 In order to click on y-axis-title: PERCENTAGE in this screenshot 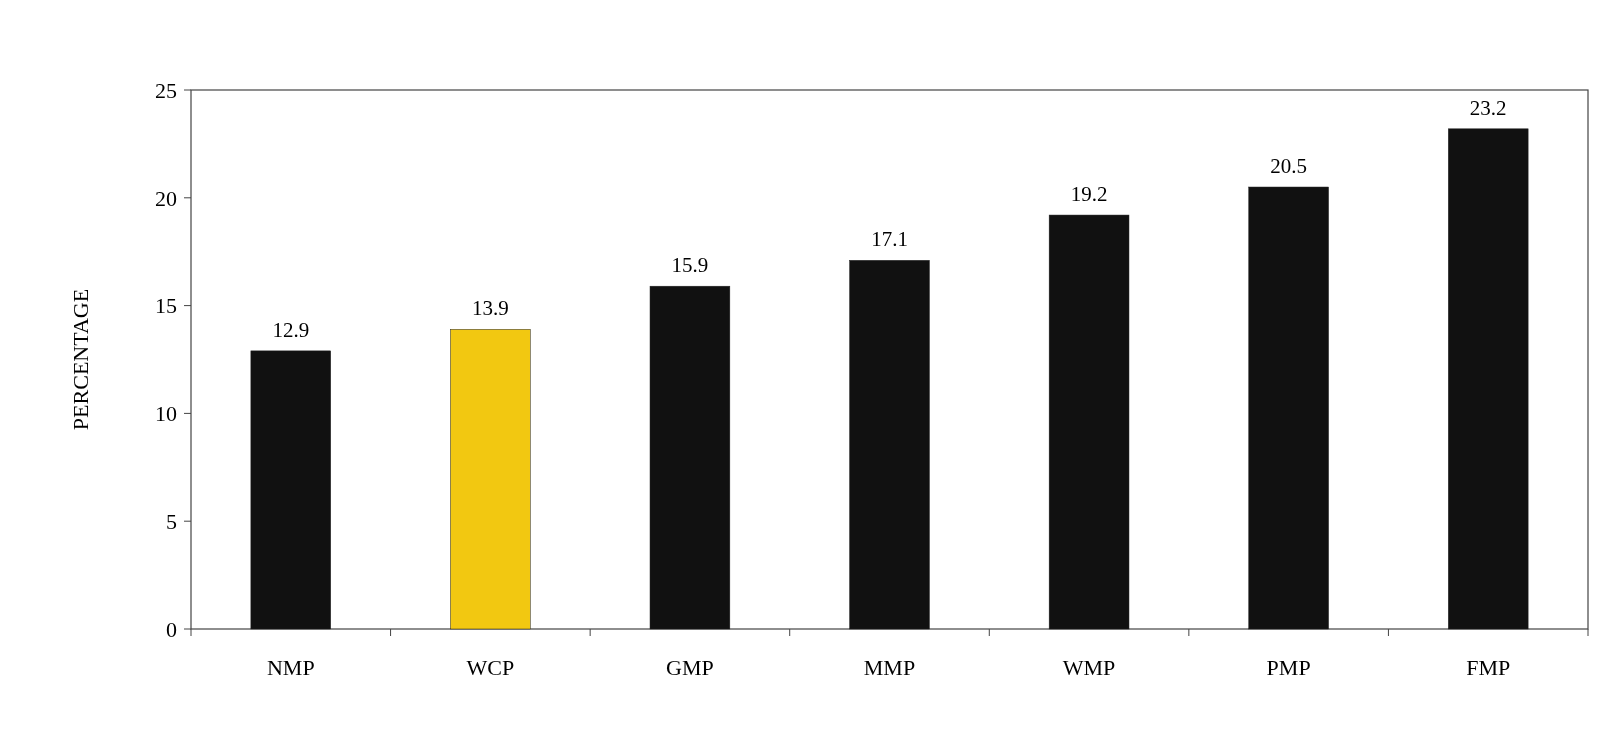, I will do `click(80, 359)`.